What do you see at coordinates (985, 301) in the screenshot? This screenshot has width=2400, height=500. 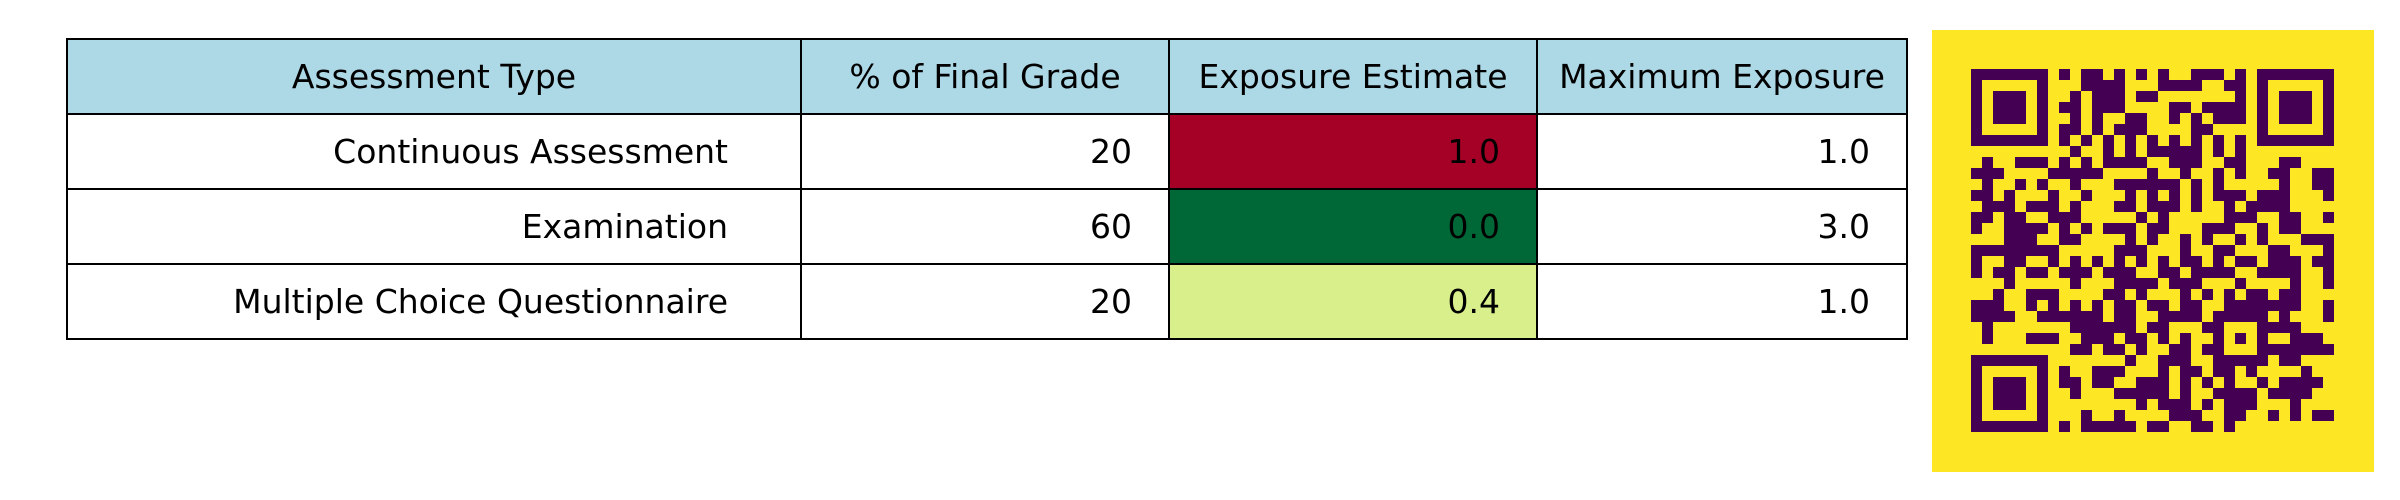 I see `table-cell: 20` at bounding box center [985, 301].